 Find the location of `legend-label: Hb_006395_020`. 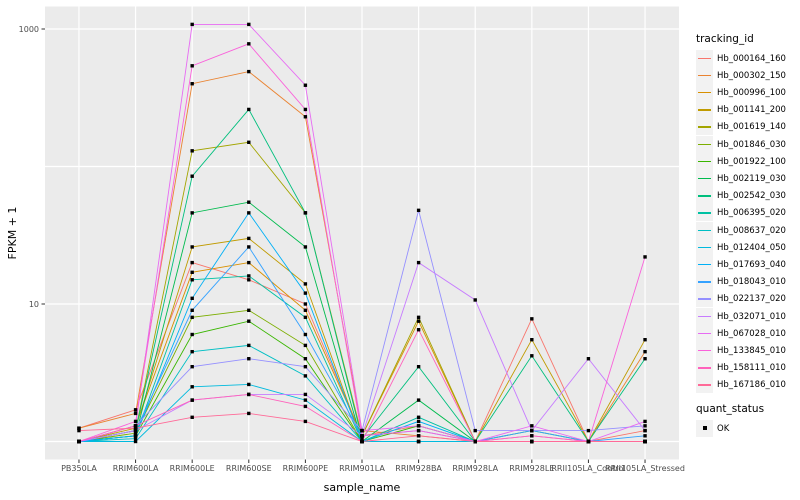

legend-label: Hb_006395_020 is located at coordinates (751, 213).